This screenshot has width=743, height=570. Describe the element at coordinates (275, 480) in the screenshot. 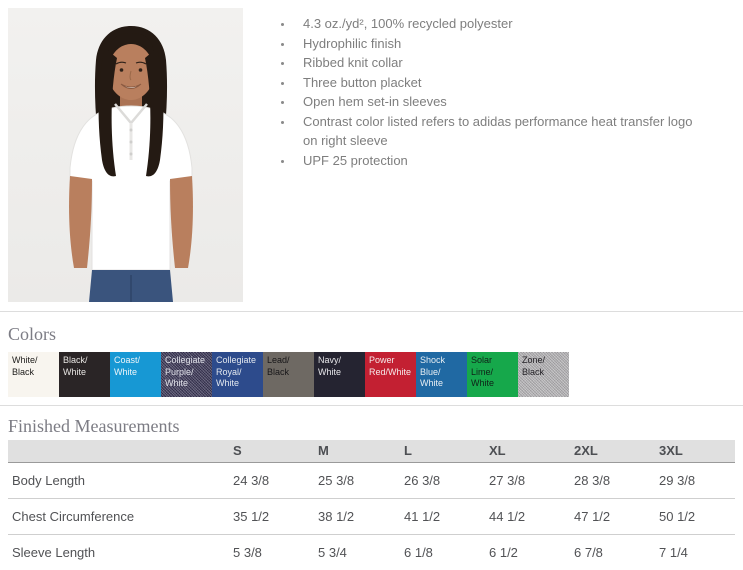

I see `measurement-cell: 24 3/8` at that location.